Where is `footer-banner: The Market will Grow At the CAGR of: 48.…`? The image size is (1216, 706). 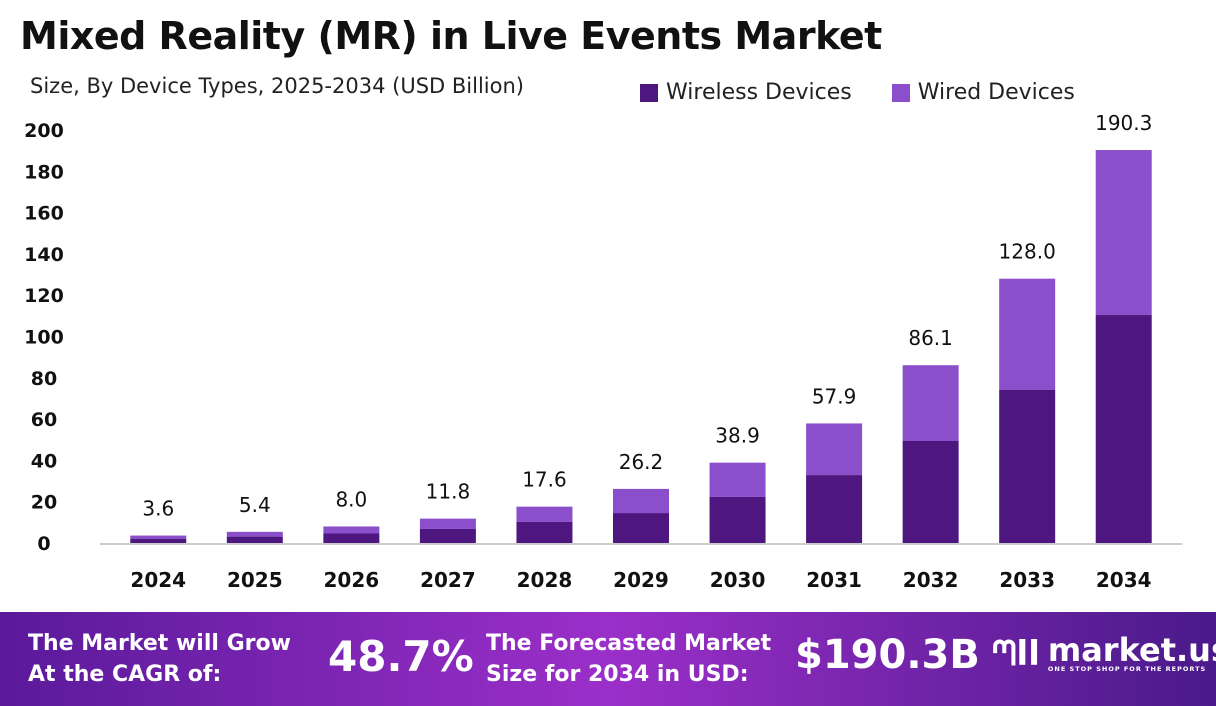
footer-banner: The Market will Grow At the CAGR of: 48.… is located at coordinates (608, 659).